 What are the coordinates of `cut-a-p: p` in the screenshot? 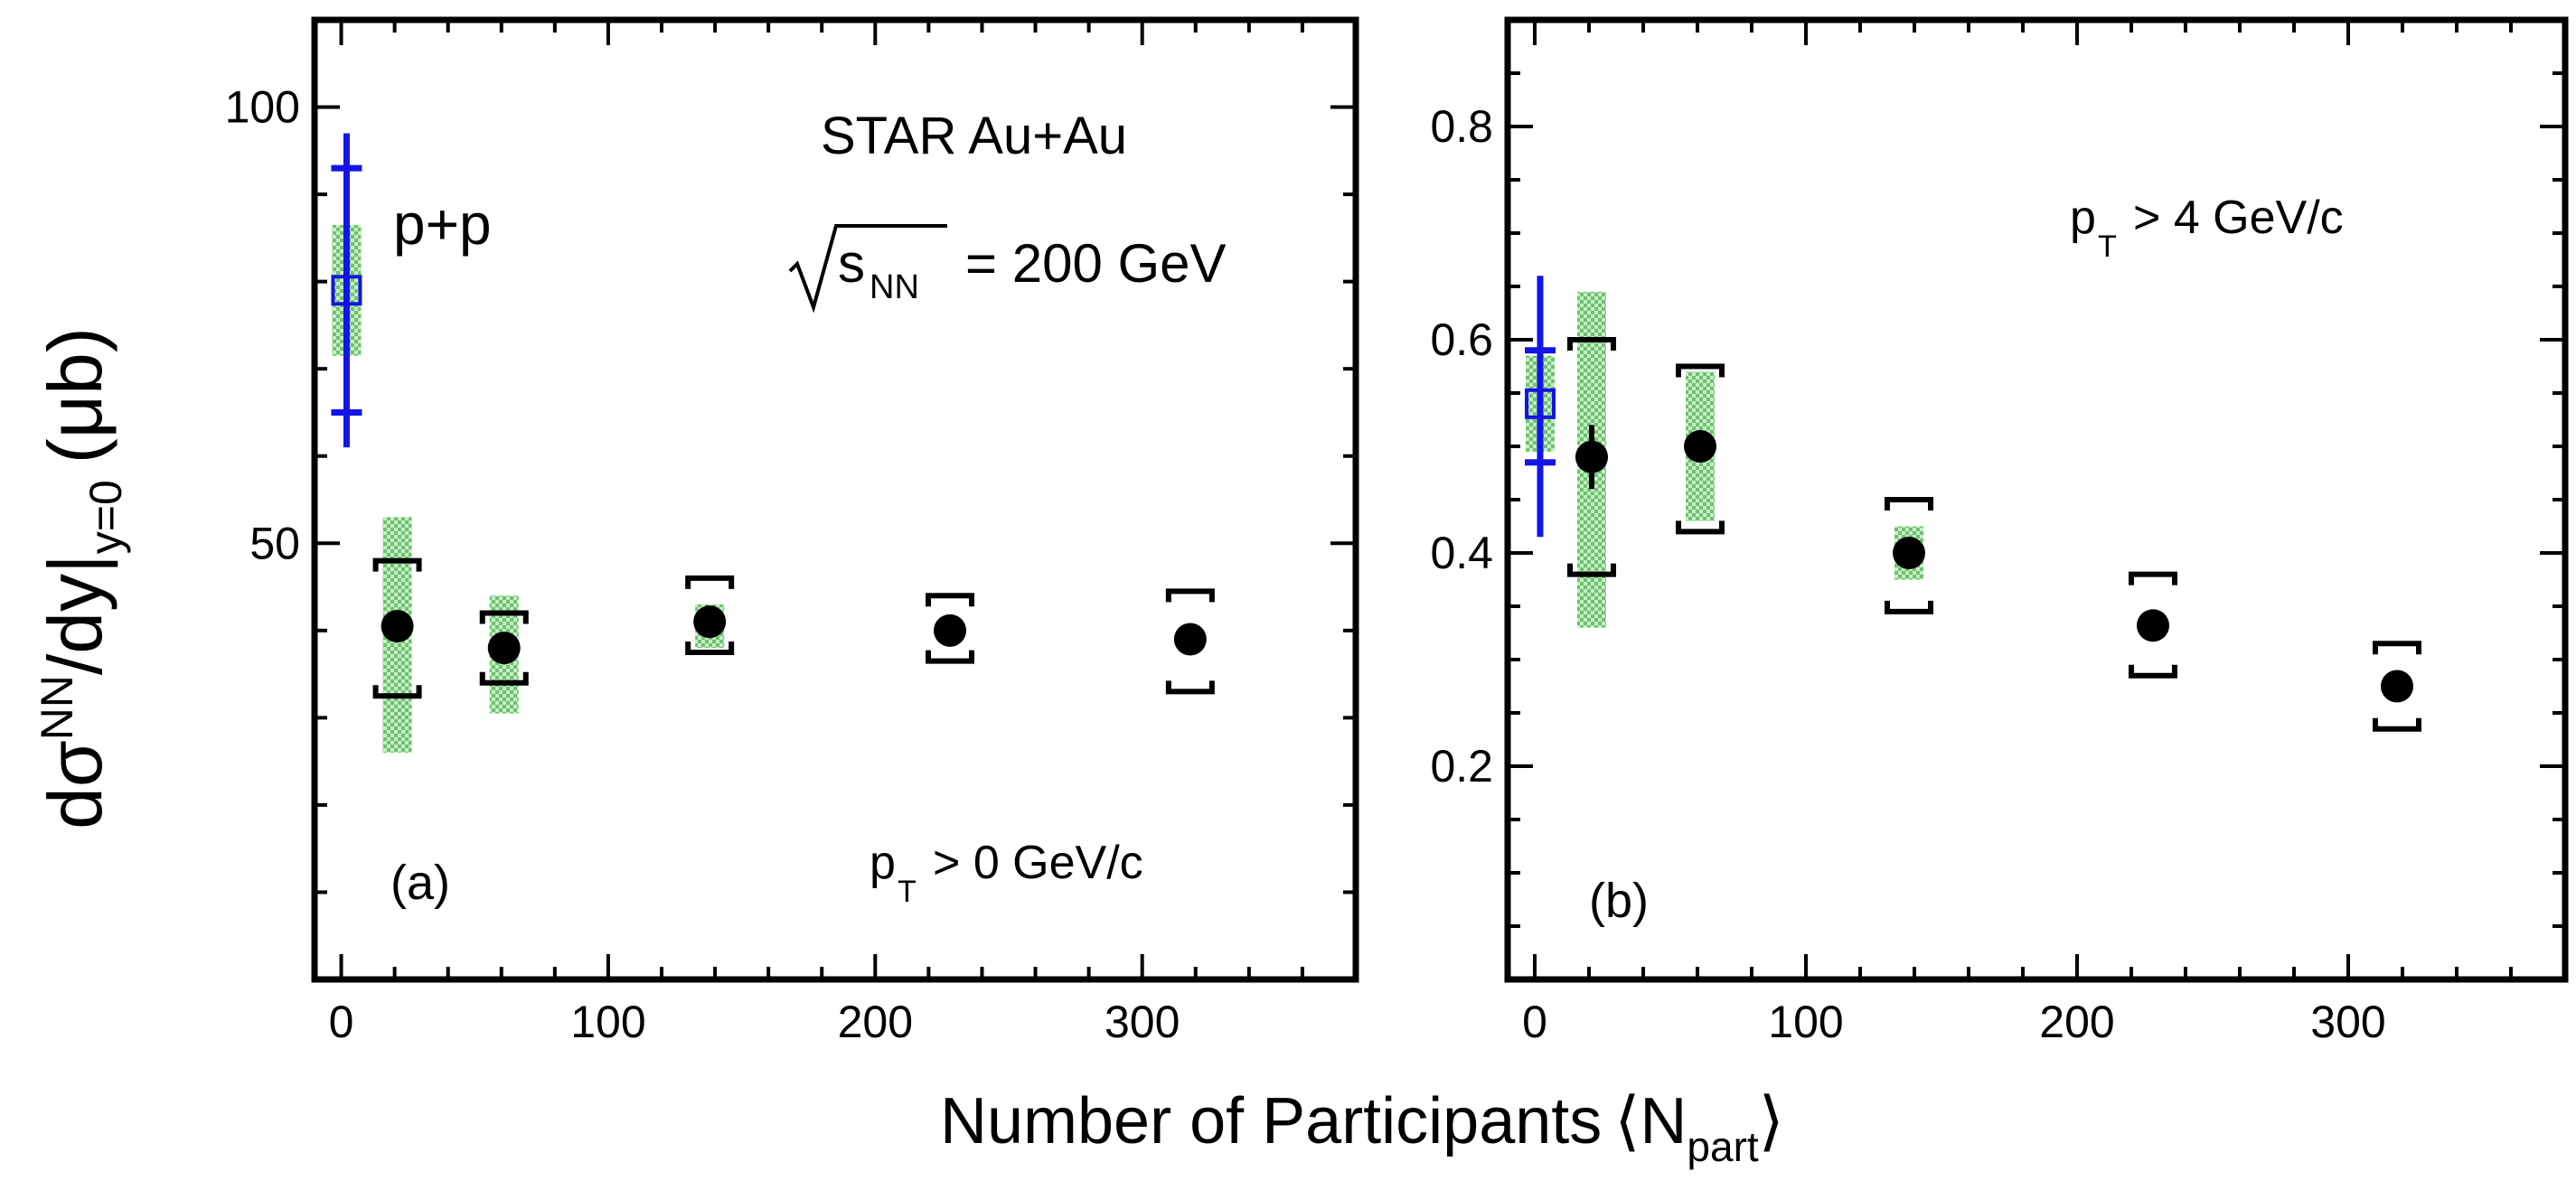 It's located at (883, 863).